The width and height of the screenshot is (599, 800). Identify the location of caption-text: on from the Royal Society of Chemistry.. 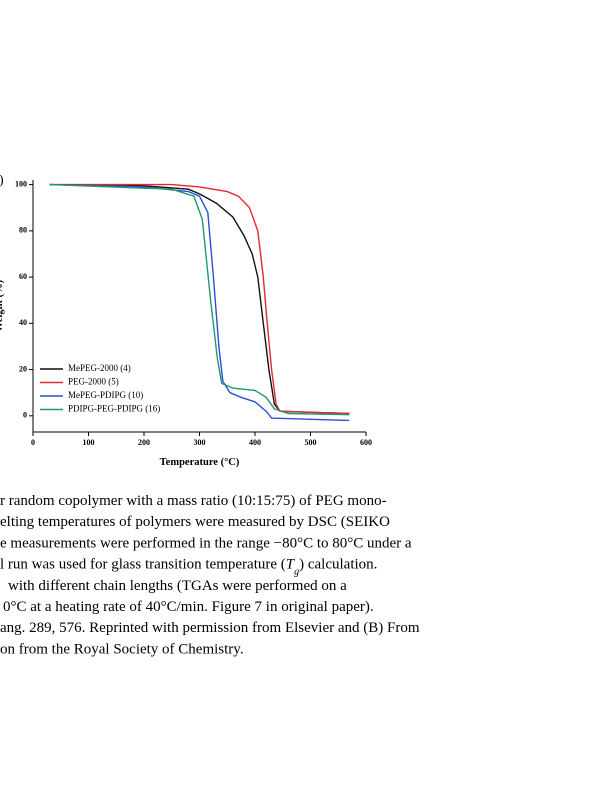
(122, 649).